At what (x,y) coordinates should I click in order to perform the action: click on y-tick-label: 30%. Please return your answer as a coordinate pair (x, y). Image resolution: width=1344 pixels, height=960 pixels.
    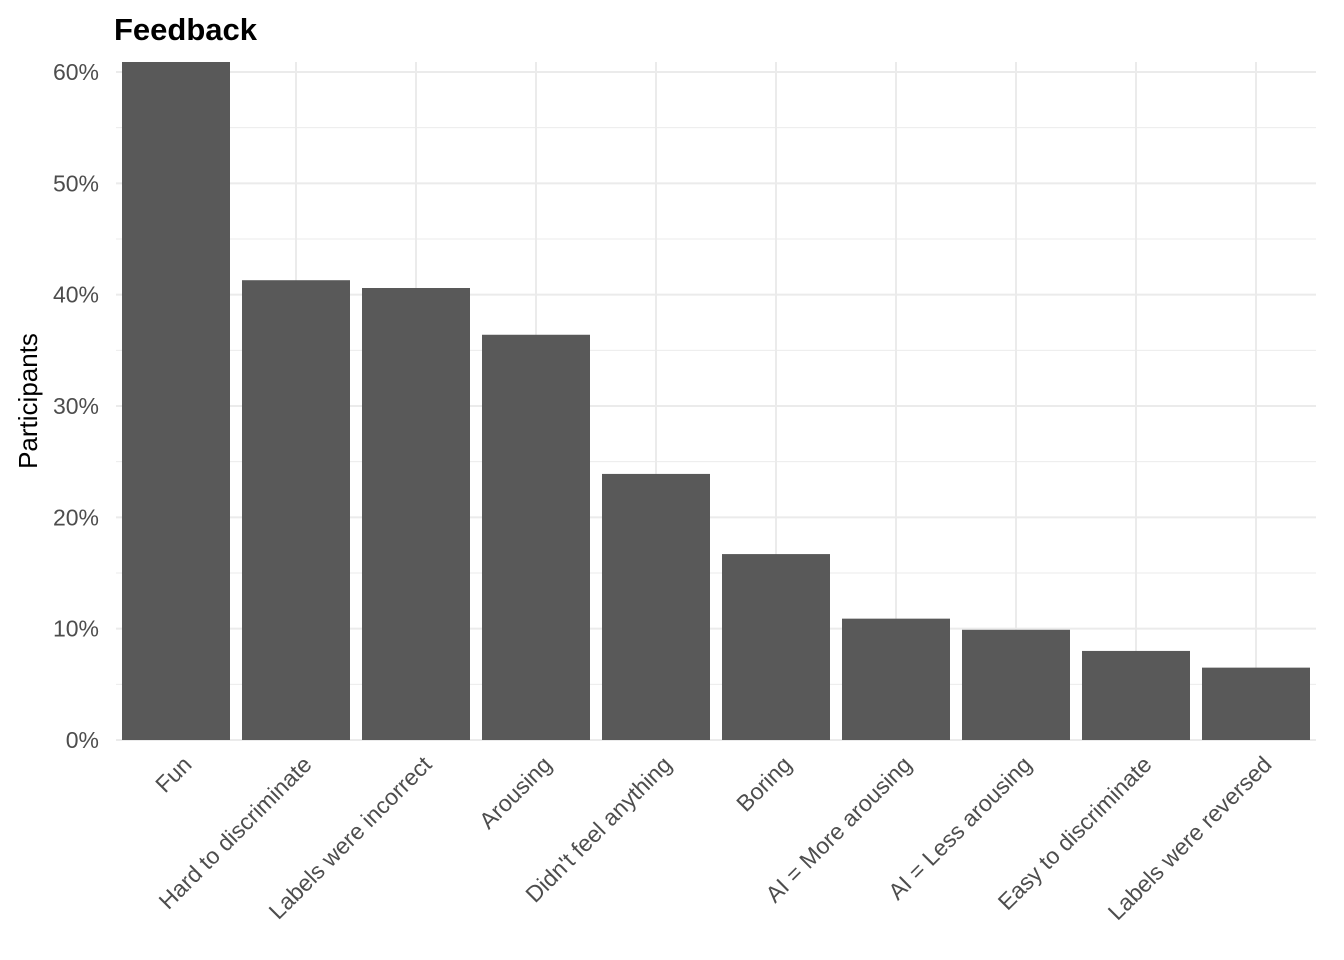
    Looking at the image, I should click on (76, 406).